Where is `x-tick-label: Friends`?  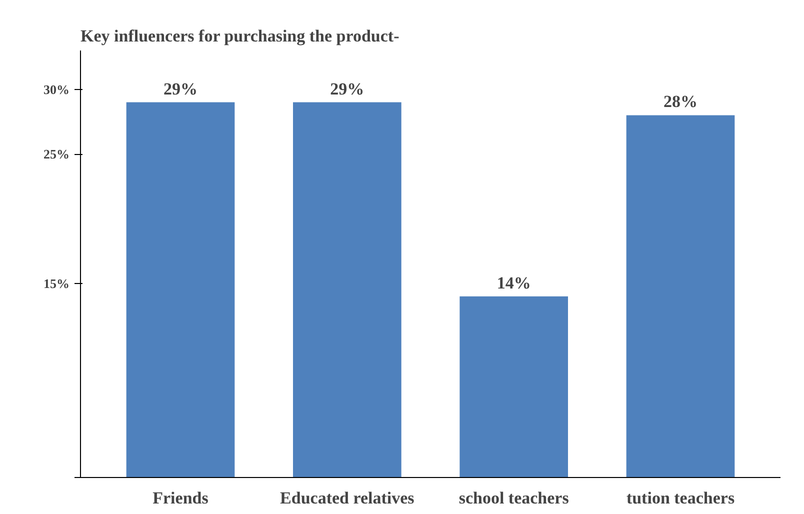 x-tick-label: Friends is located at coordinates (180, 498).